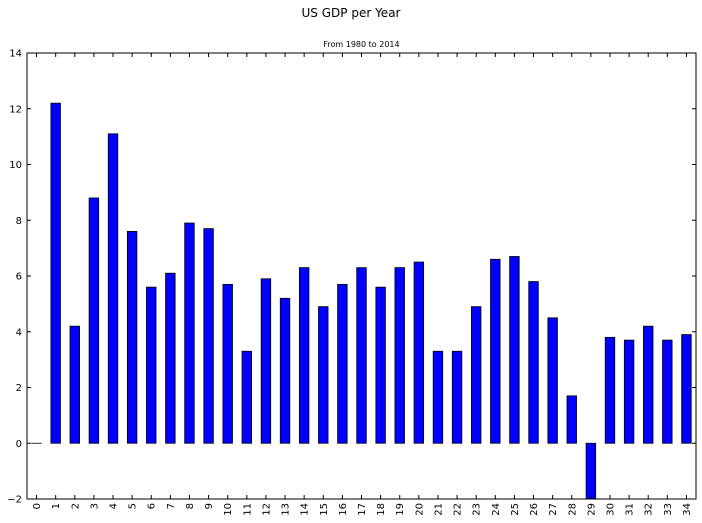 The width and height of the screenshot is (702, 523). What do you see at coordinates (15, 109) in the screenshot?
I see `y-tick-label: 12` at bounding box center [15, 109].